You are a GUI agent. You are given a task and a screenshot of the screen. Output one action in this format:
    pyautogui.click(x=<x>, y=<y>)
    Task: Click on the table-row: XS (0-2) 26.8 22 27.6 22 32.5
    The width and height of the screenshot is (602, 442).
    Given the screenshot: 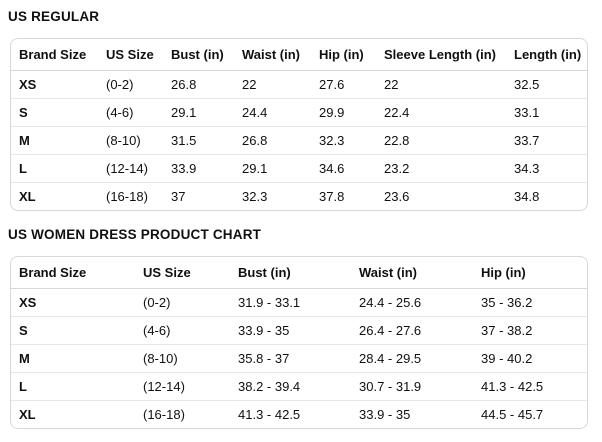 What is the action you would take?
    pyautogui.click(x=299, y=84)
    